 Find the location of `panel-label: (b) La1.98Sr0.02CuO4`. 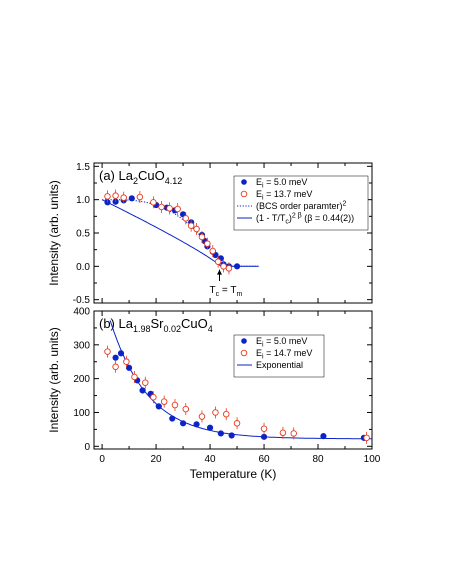

panel-label: (b) La1.98Sr0.02CuO4 is located at coordinates (156, 325).